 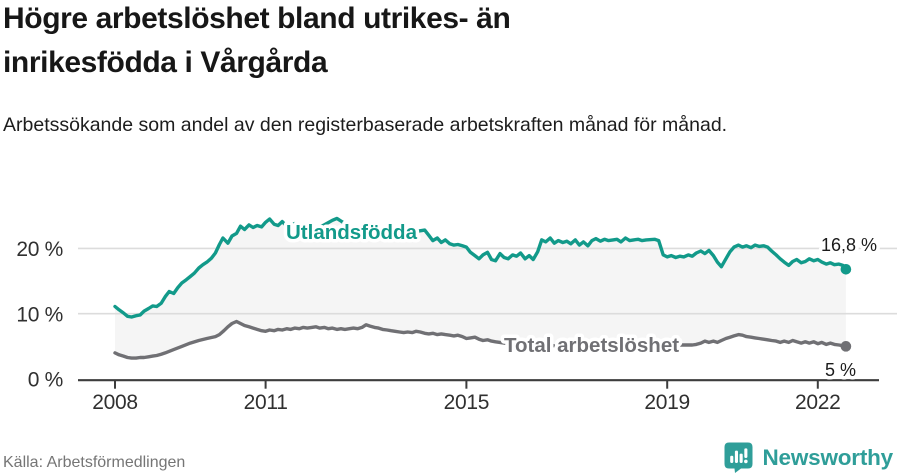 I want to click on series-line-total, so click(x=480, y=339).